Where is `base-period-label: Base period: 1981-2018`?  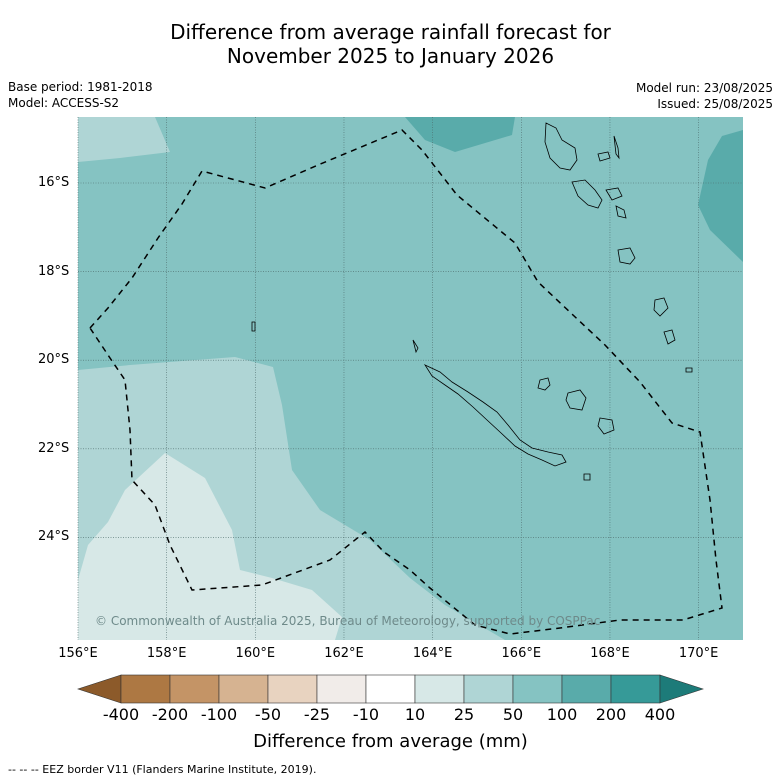 base-period-label: Base period: 1981-2018 is located at coordinates (80, 87).